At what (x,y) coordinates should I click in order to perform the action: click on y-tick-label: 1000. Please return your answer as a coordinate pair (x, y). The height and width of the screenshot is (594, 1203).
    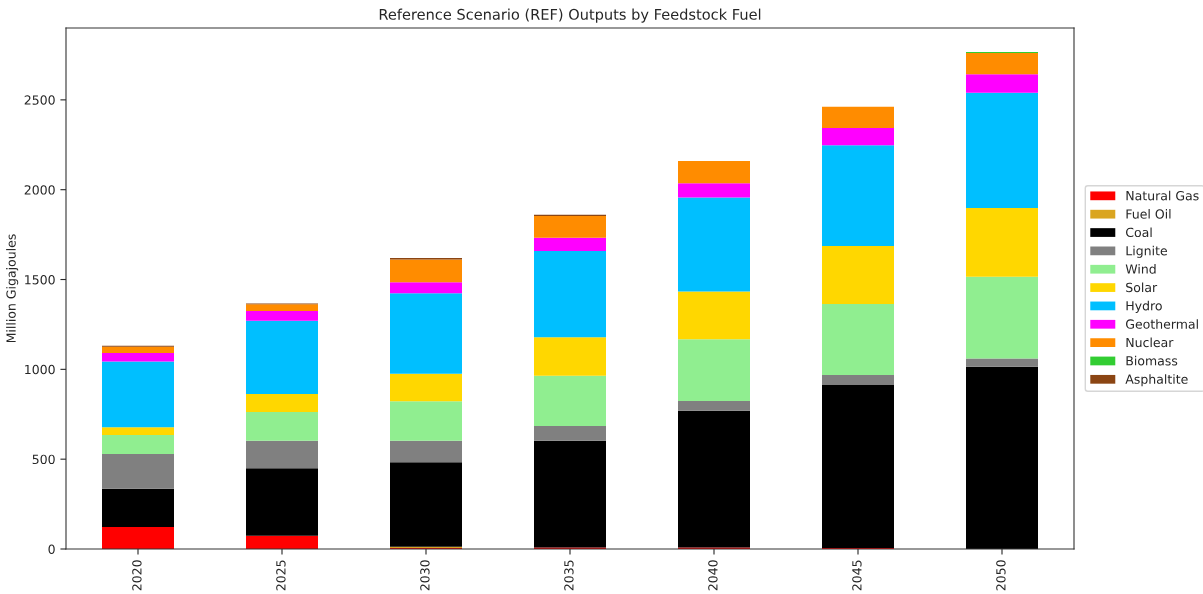
    Looking at the image, I should click on (40, 369).